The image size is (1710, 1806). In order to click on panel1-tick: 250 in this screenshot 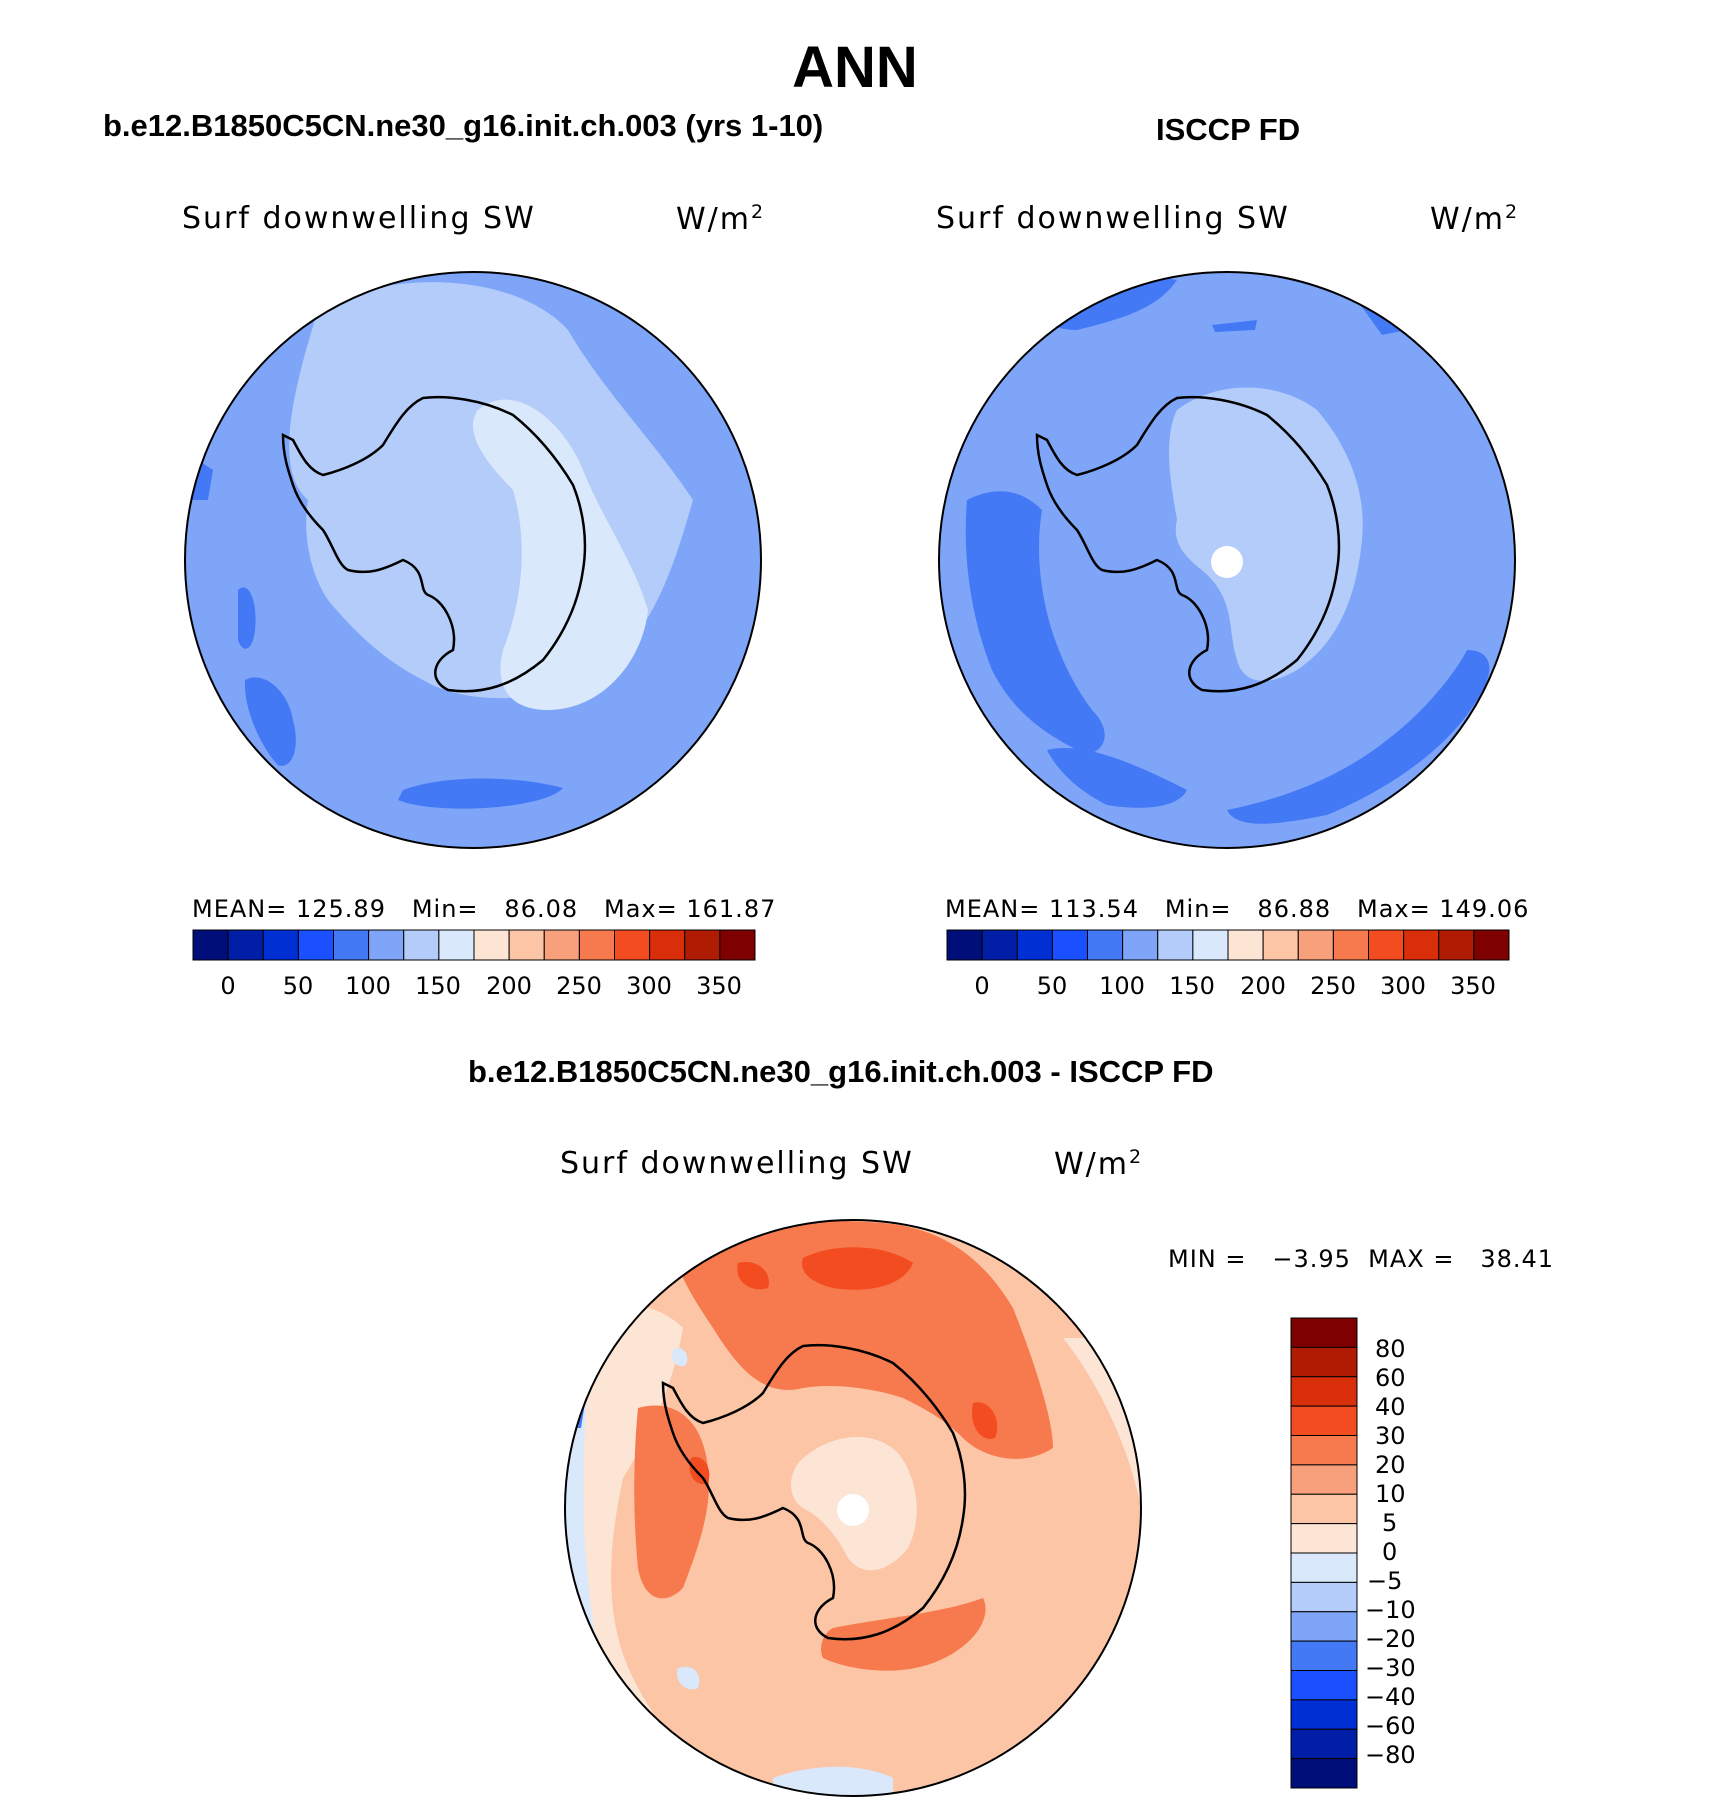, I will do `click(579, 986)`.